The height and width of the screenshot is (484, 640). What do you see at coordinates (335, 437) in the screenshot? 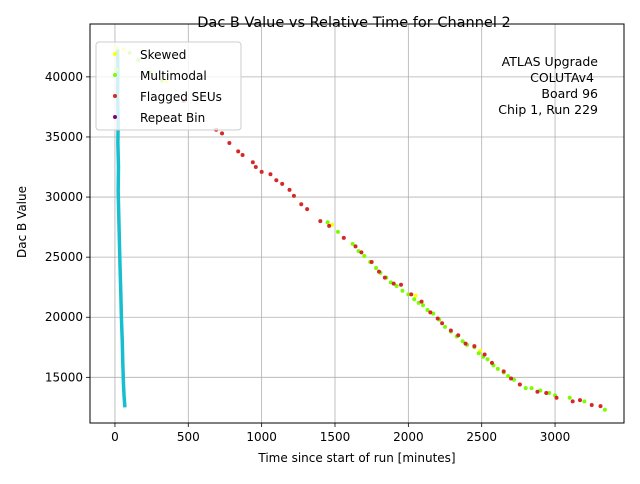
I see `x-tick-label: 1500` at bounding box center [335, 437].